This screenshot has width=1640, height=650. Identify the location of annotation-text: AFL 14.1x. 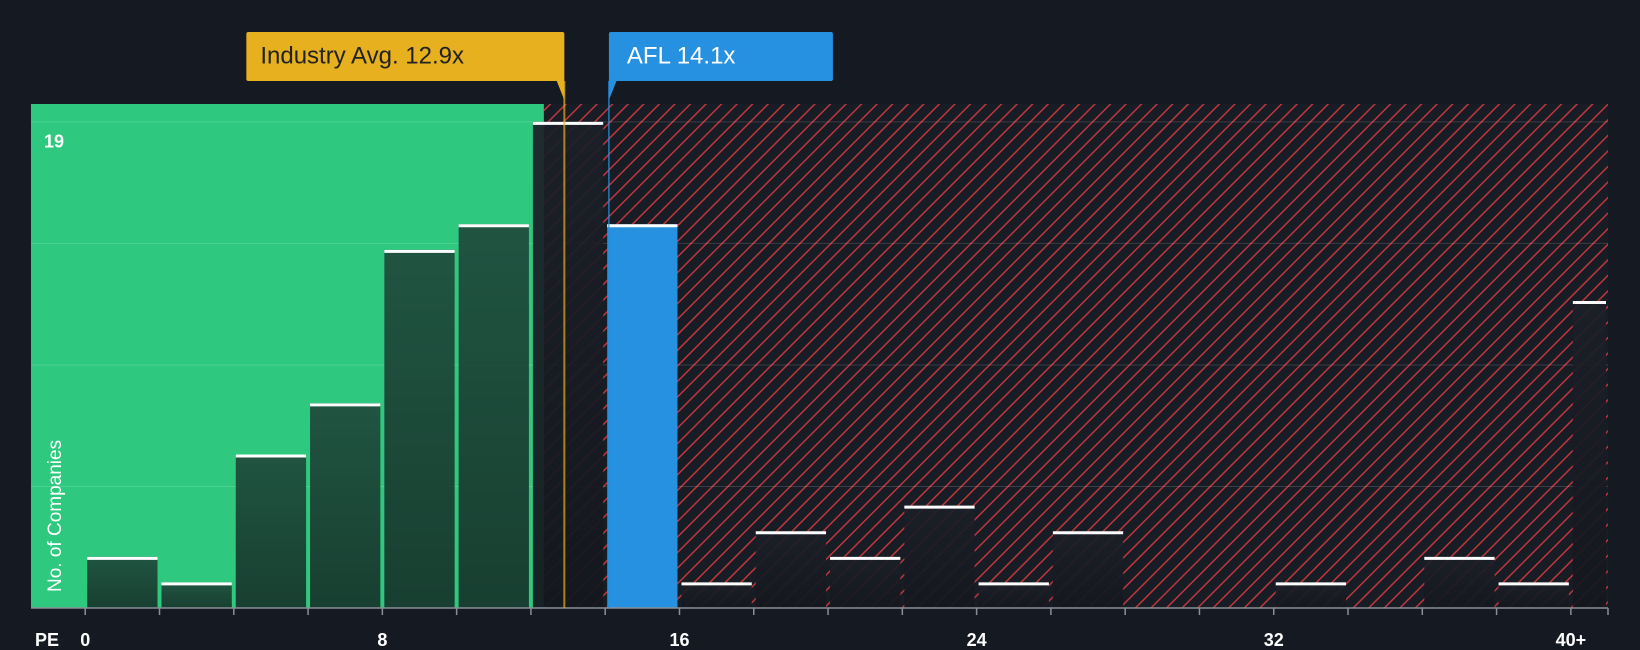
(681, 55).